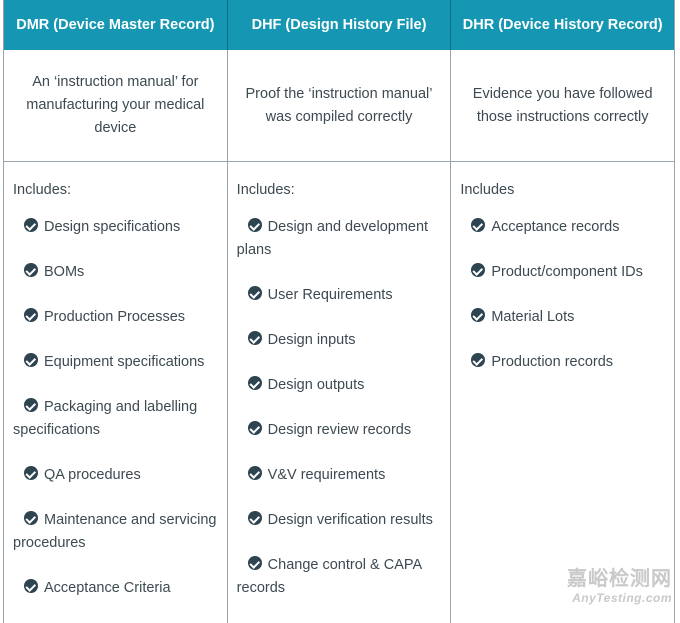 The width and height of the screenshot is (680, 623). I want to click on list-item: Acceptance Criteria, so click(120, 588).